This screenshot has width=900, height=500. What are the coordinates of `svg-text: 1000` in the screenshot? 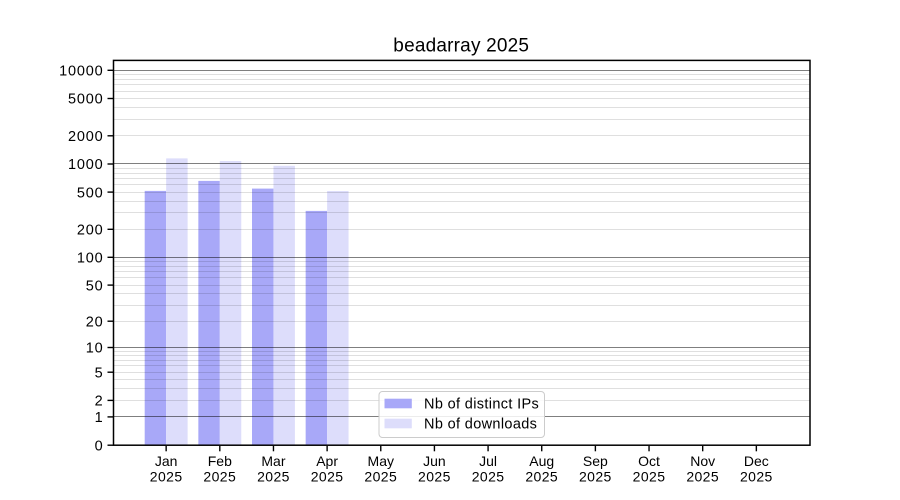 It's located at (85, 165).